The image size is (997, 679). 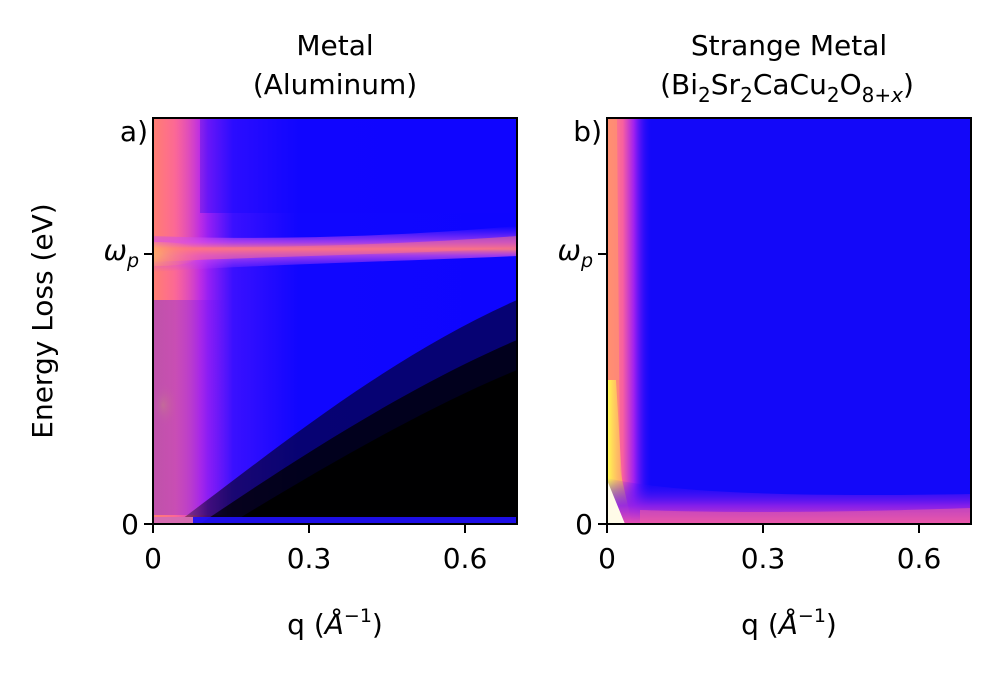 I want to click on panel-a-title-line2: (Aluminum), so click(x=335, y=84).